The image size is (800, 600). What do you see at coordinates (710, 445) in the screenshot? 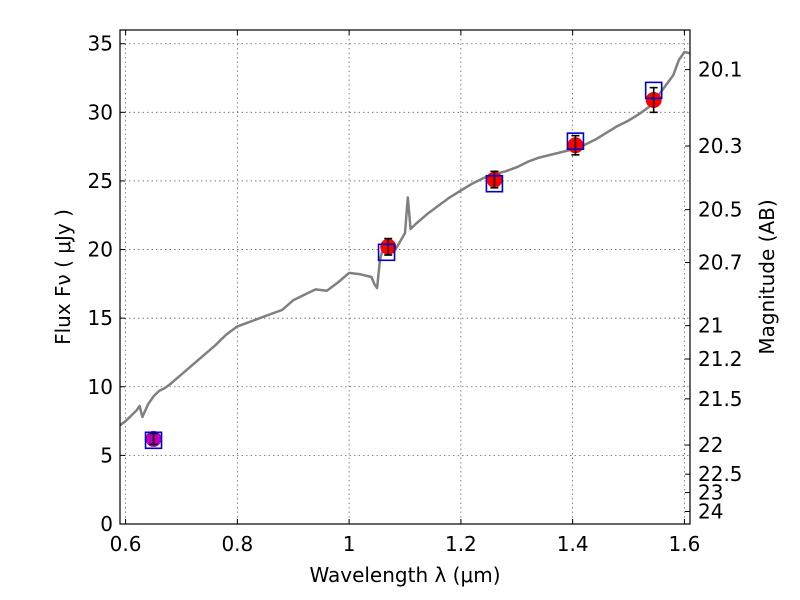
I see `right-tick-label: 22` at bounding box center [710, 445].